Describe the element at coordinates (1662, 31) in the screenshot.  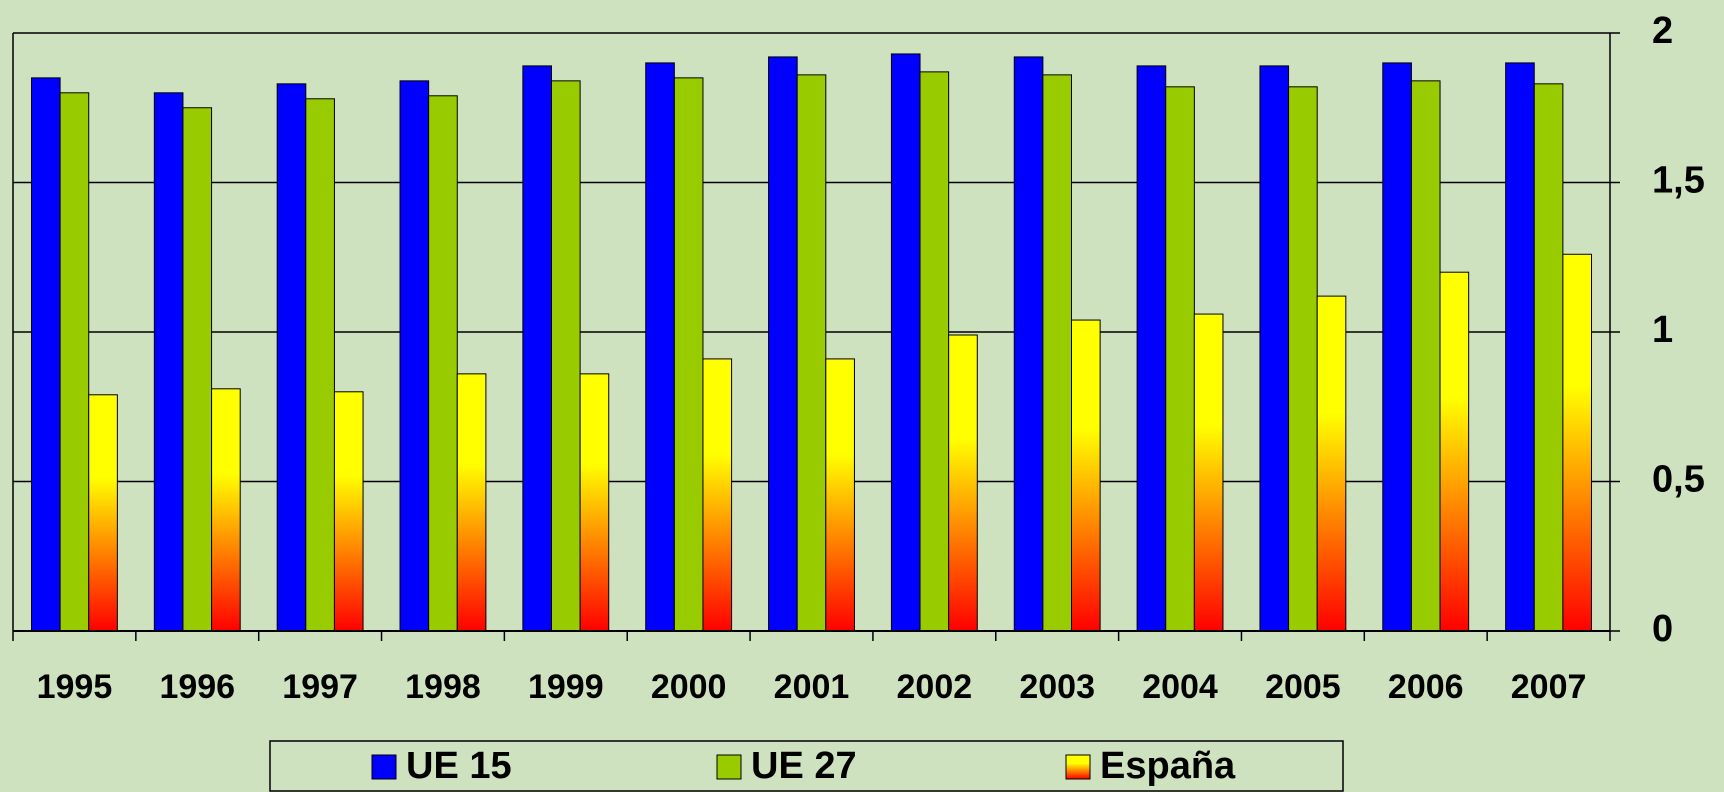
I see `y-tick-label: 2` at that location.